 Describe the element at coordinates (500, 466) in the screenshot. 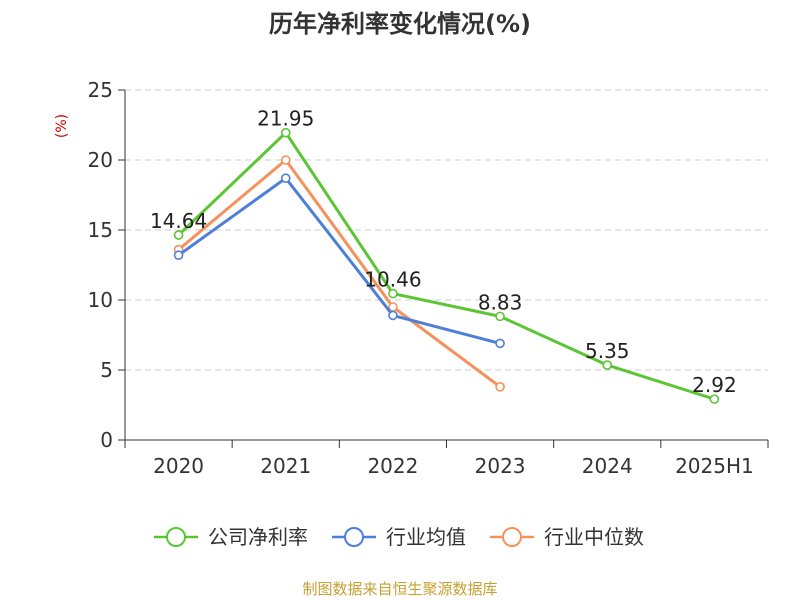

I see `x-tick-label: 2023` at that location.